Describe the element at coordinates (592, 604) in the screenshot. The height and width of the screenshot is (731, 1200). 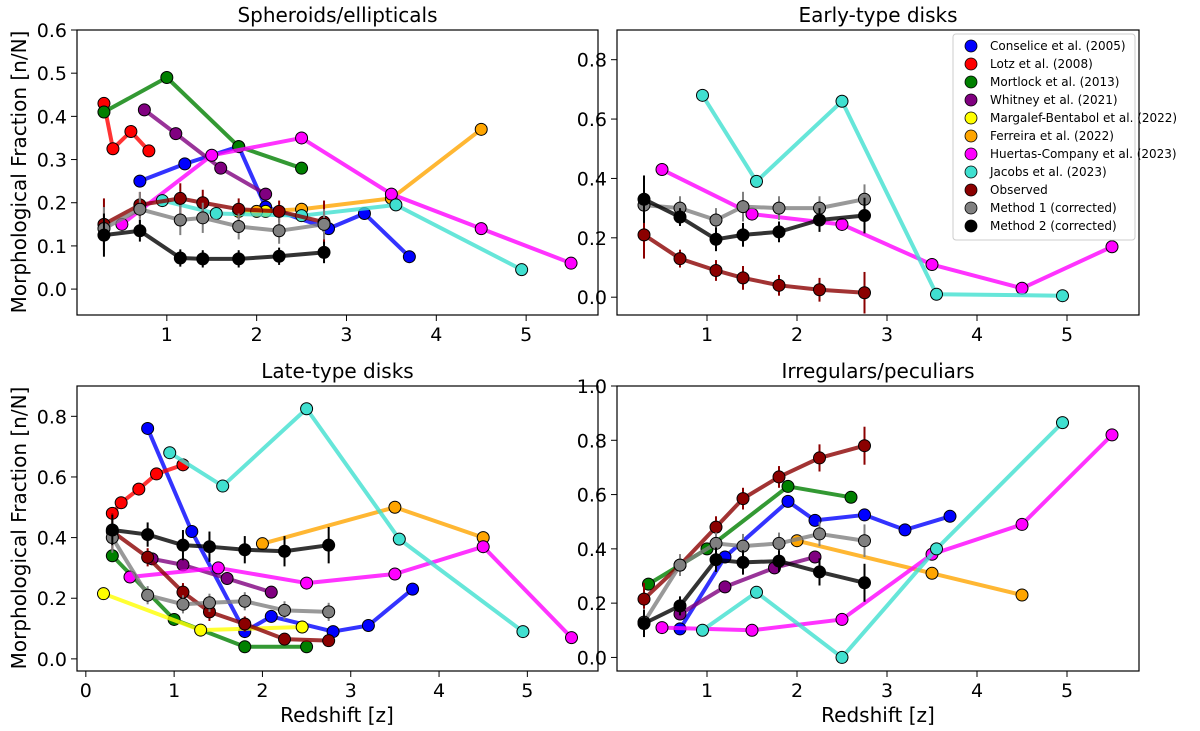
I see `y-tick-label: 0.2` at that location.